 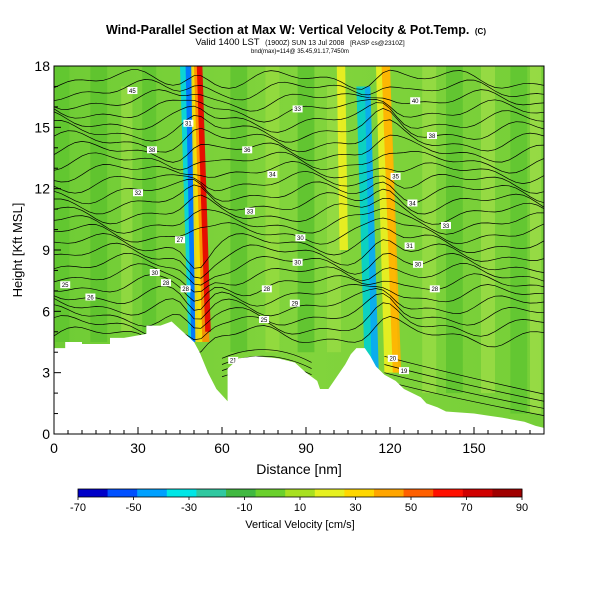 I want to click on contour-label-text: 36, so click(x=247, y=151).